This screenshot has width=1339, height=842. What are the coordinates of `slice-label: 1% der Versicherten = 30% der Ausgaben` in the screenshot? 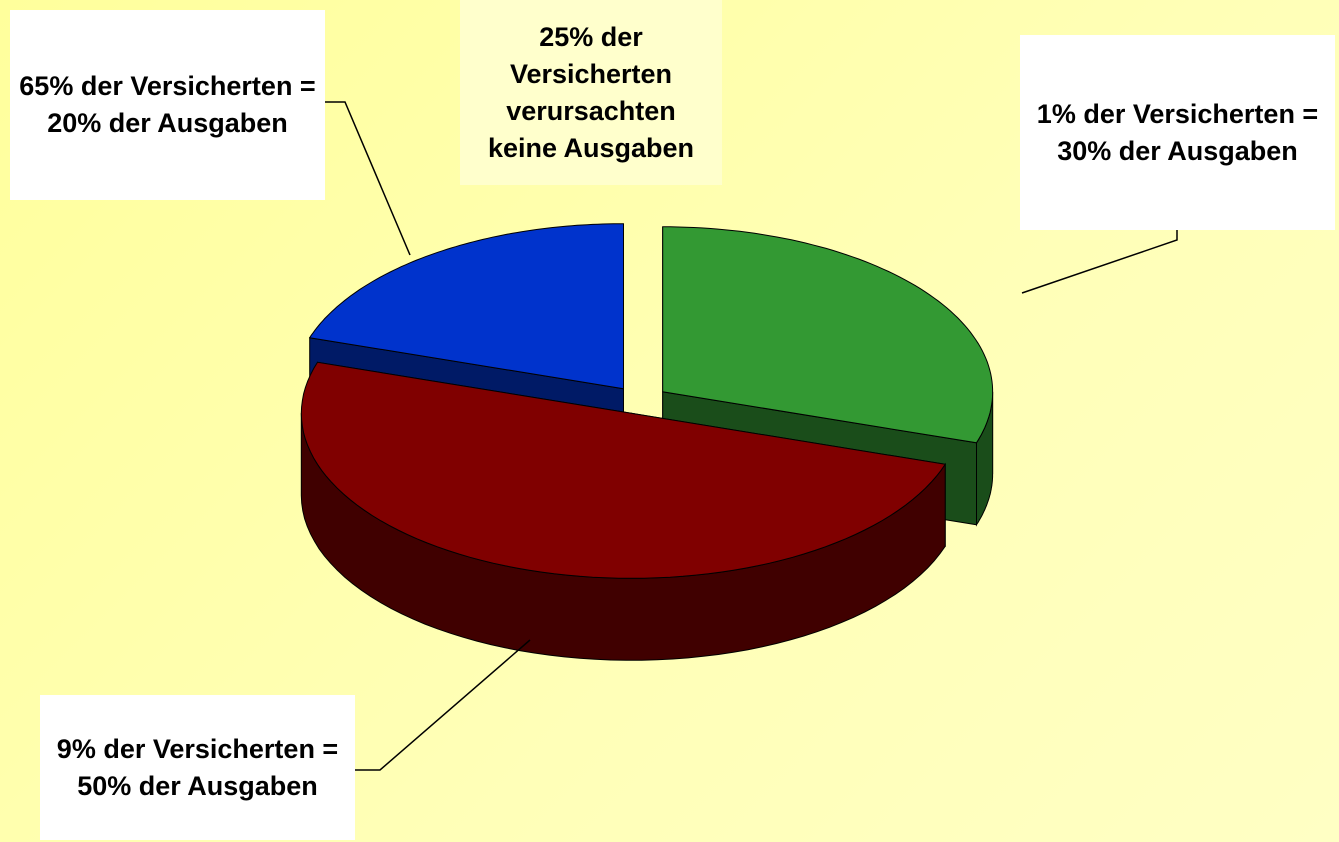 It's located at (1177, 132).